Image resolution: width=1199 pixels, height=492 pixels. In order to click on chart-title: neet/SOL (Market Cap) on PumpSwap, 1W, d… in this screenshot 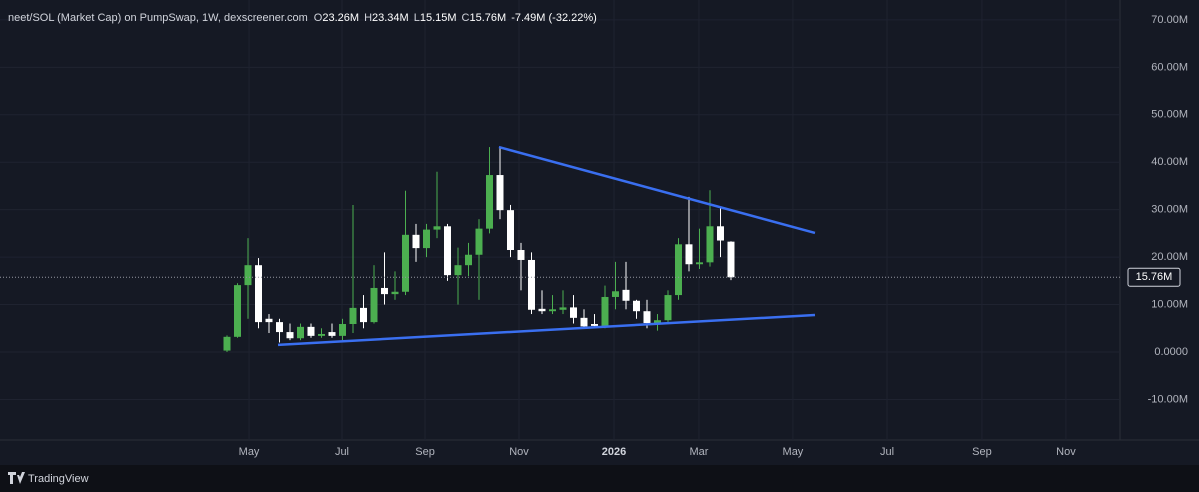, I will do `click(158, 18)`.